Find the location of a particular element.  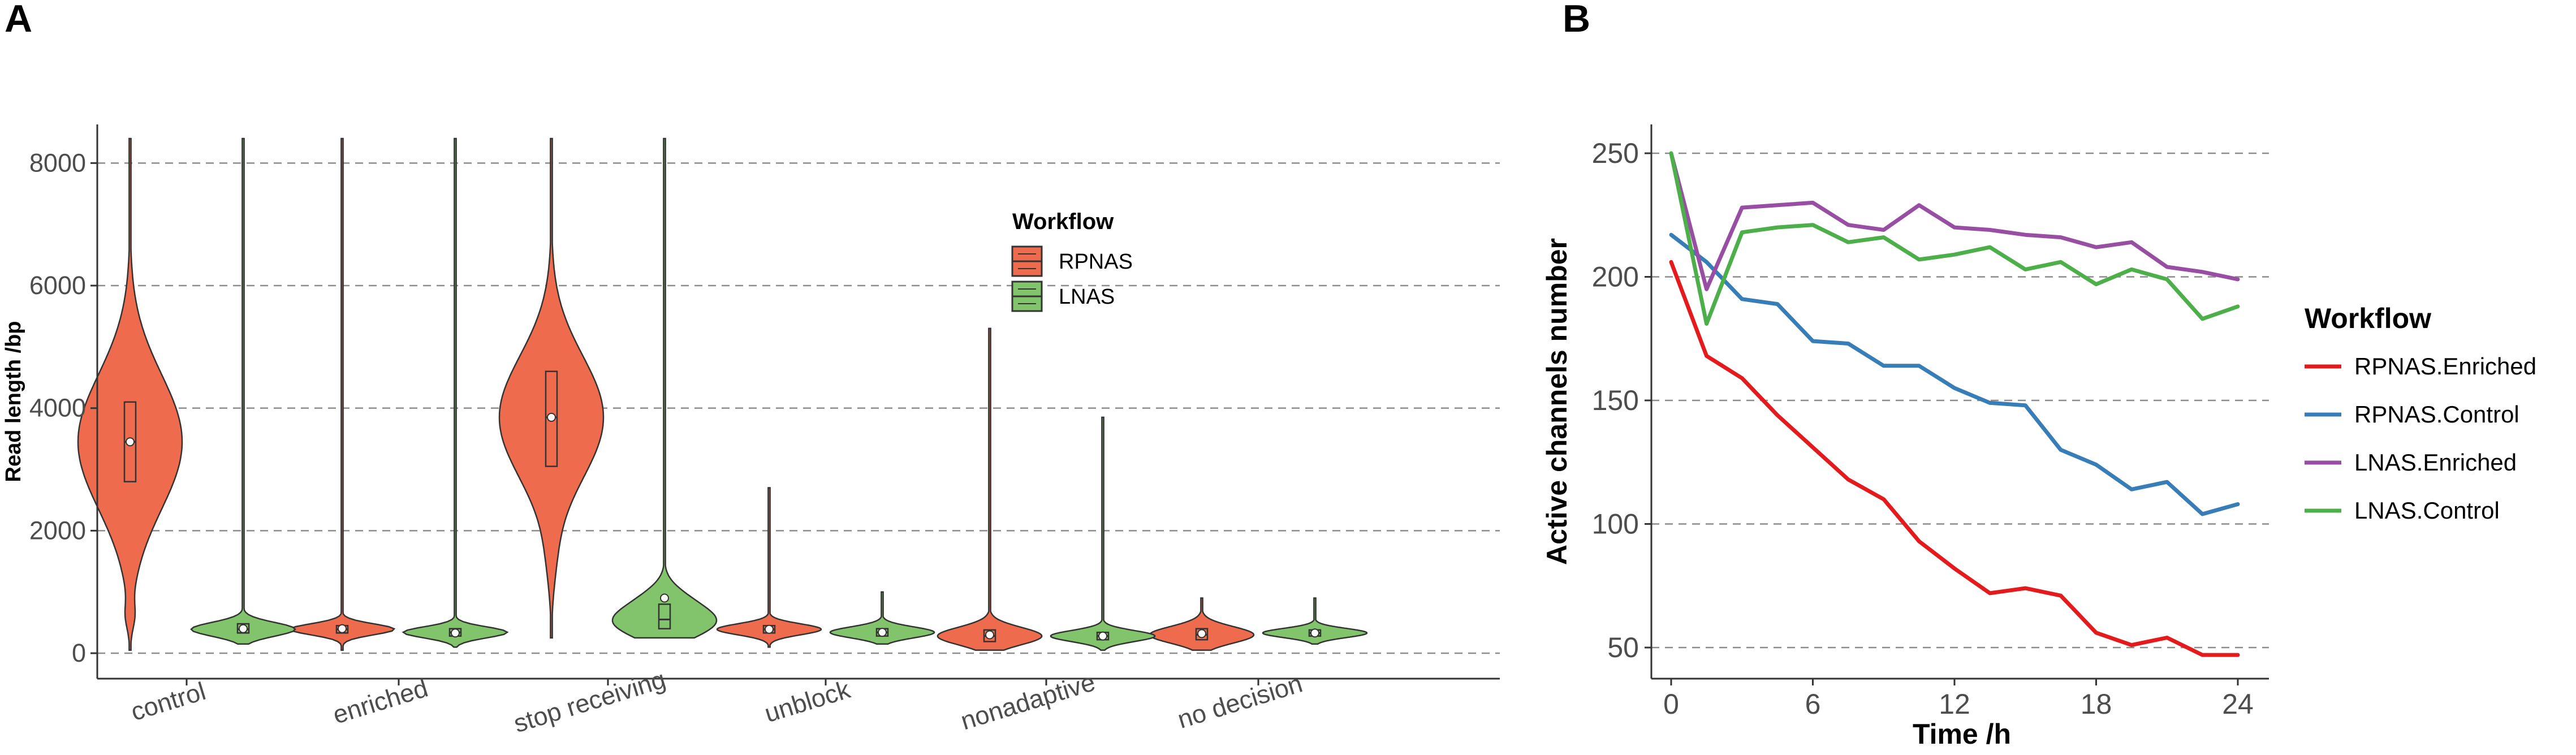

b-xtick-label-12: 12 is located at coordinates (1954, 704).